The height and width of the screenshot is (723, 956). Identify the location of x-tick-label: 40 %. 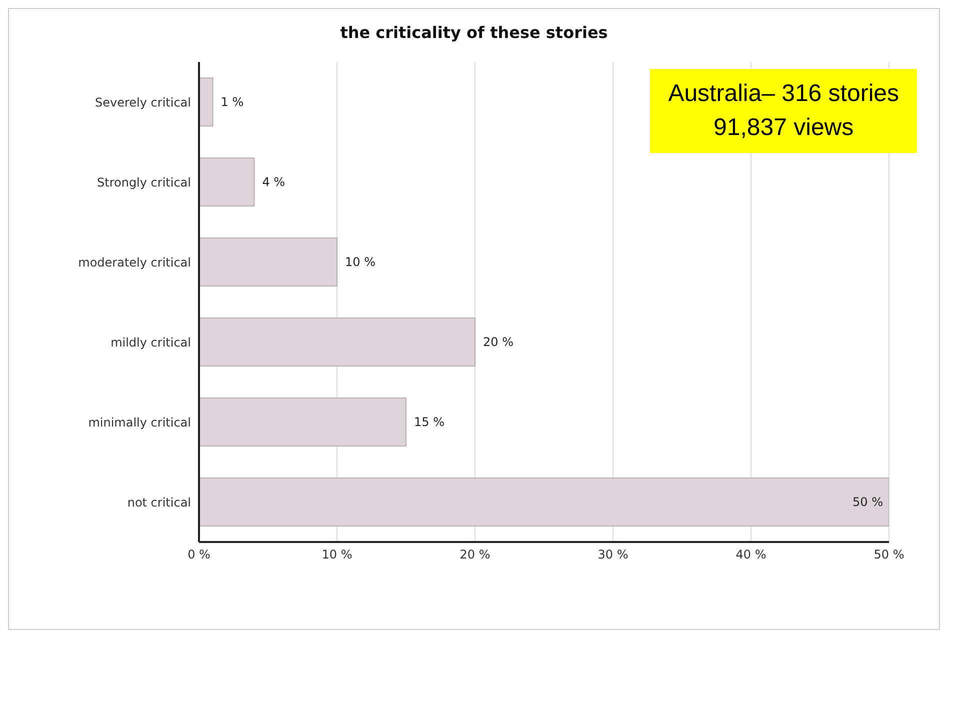
(751, 555).